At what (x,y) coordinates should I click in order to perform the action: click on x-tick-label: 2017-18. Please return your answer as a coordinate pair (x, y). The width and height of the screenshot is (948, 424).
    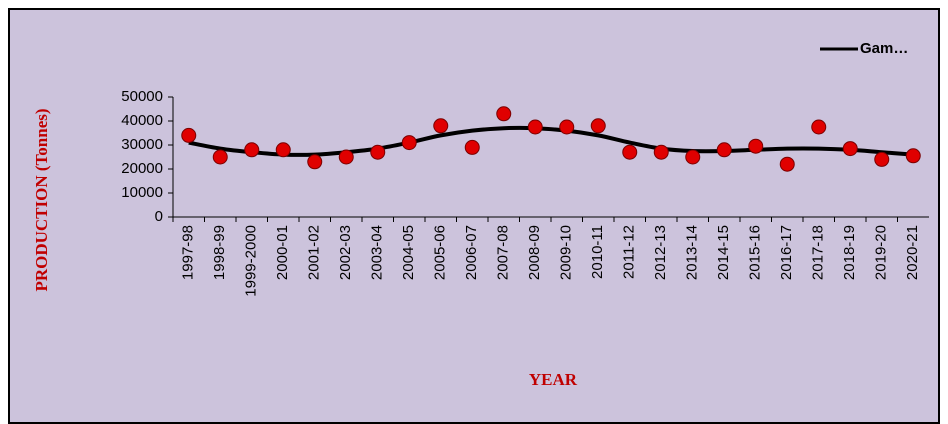
    Looking at the image, I should click on (818, 252).